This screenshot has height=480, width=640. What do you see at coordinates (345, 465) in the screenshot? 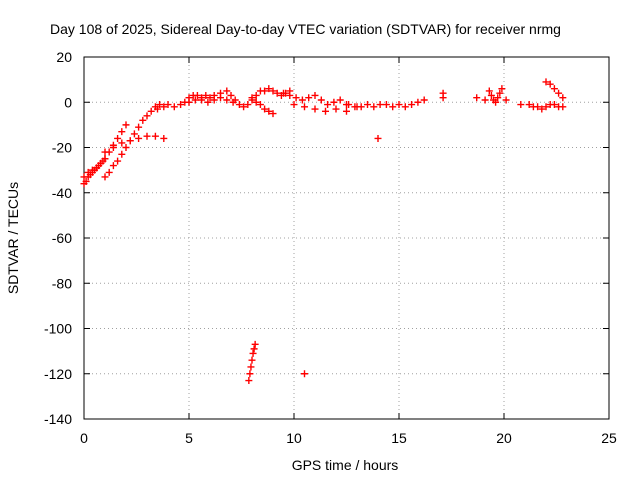
I see `x-axis-label: GPS time / hours` at bounding box center [345, 465].